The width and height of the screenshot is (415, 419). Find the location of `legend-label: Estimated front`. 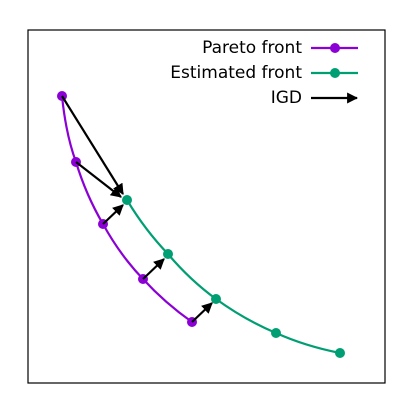

legend-label: Estimated front is located at coordinates (236, 73).